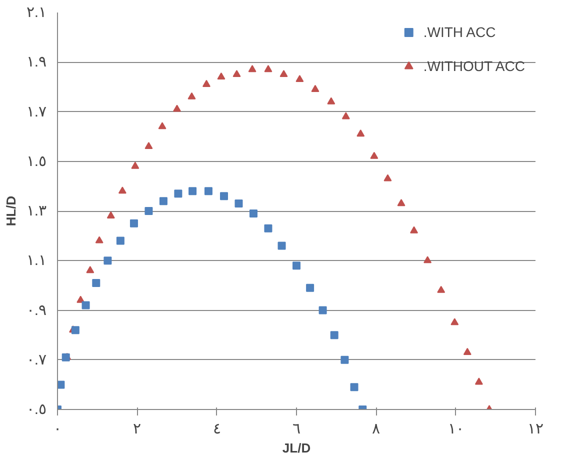 This screenshot has width=563, height=463. What do you see at coordinates (36, 12) in the screenshot?
I see `y-tick-label: ٢.١` at bounding box center [36, 12].